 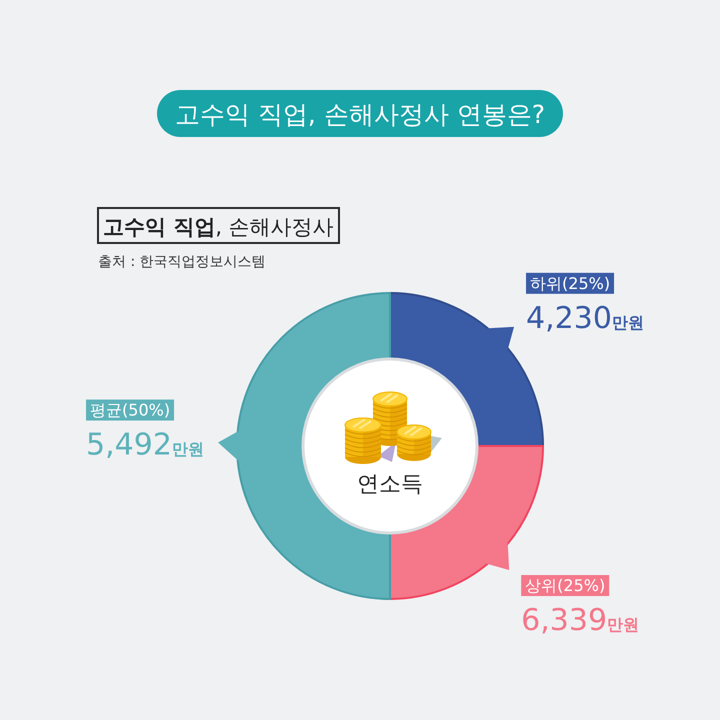 What do you see at coordinates (580, 607) in the screenshot?
I see `slice-label: 상위(25%) 6,339만원` at bounding box center [580, 607].